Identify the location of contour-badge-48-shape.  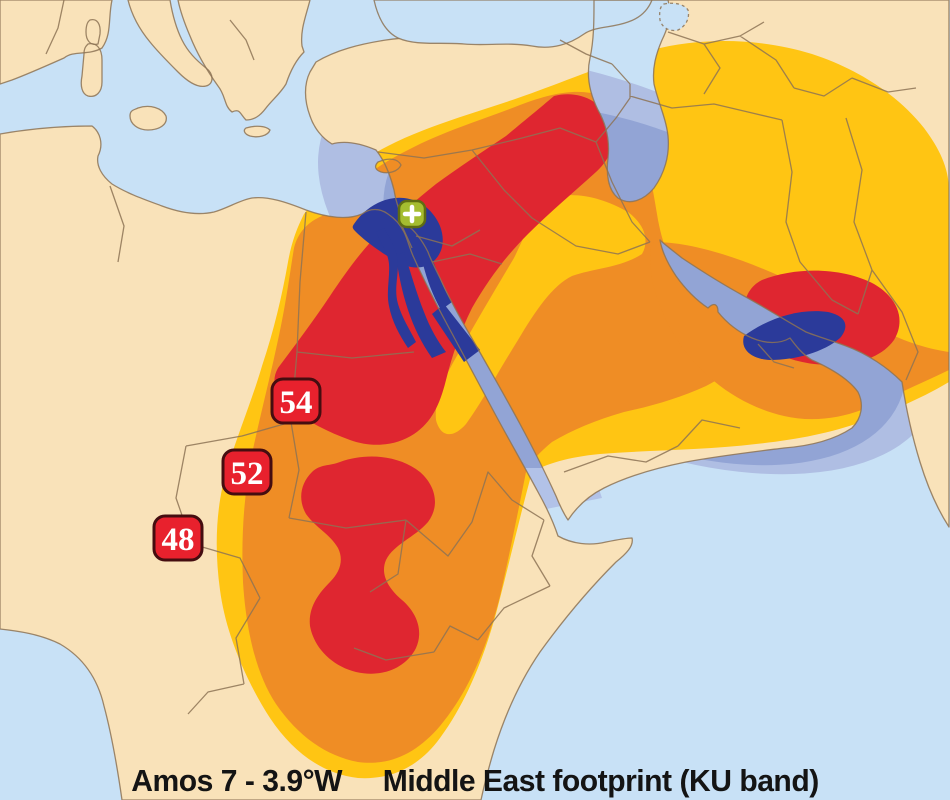
(178, 538).